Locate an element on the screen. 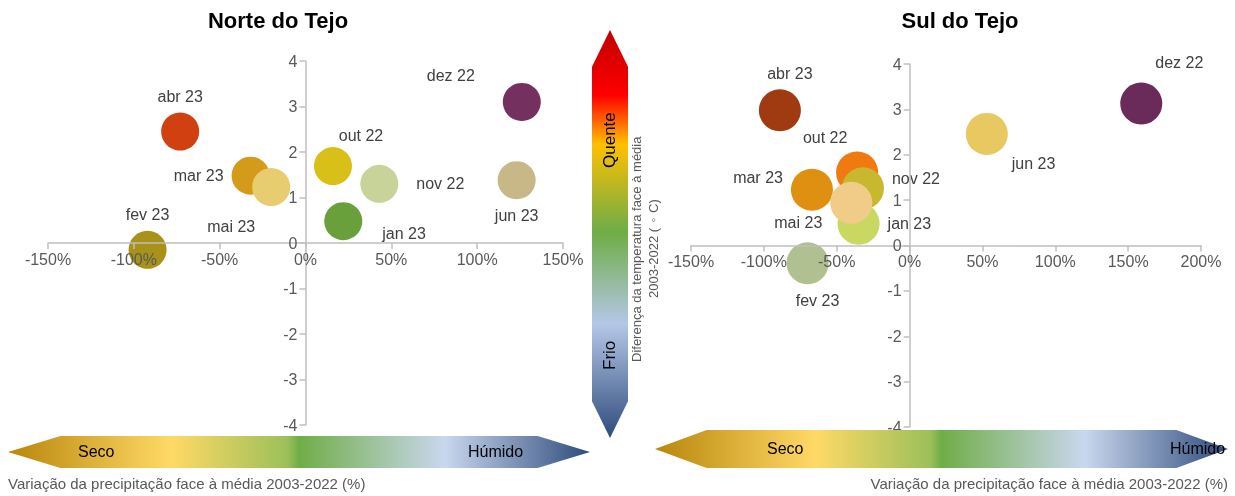 This screenshot has width=1235, height=496. x-tick-label: -50% is located at coordinates (219, 259).